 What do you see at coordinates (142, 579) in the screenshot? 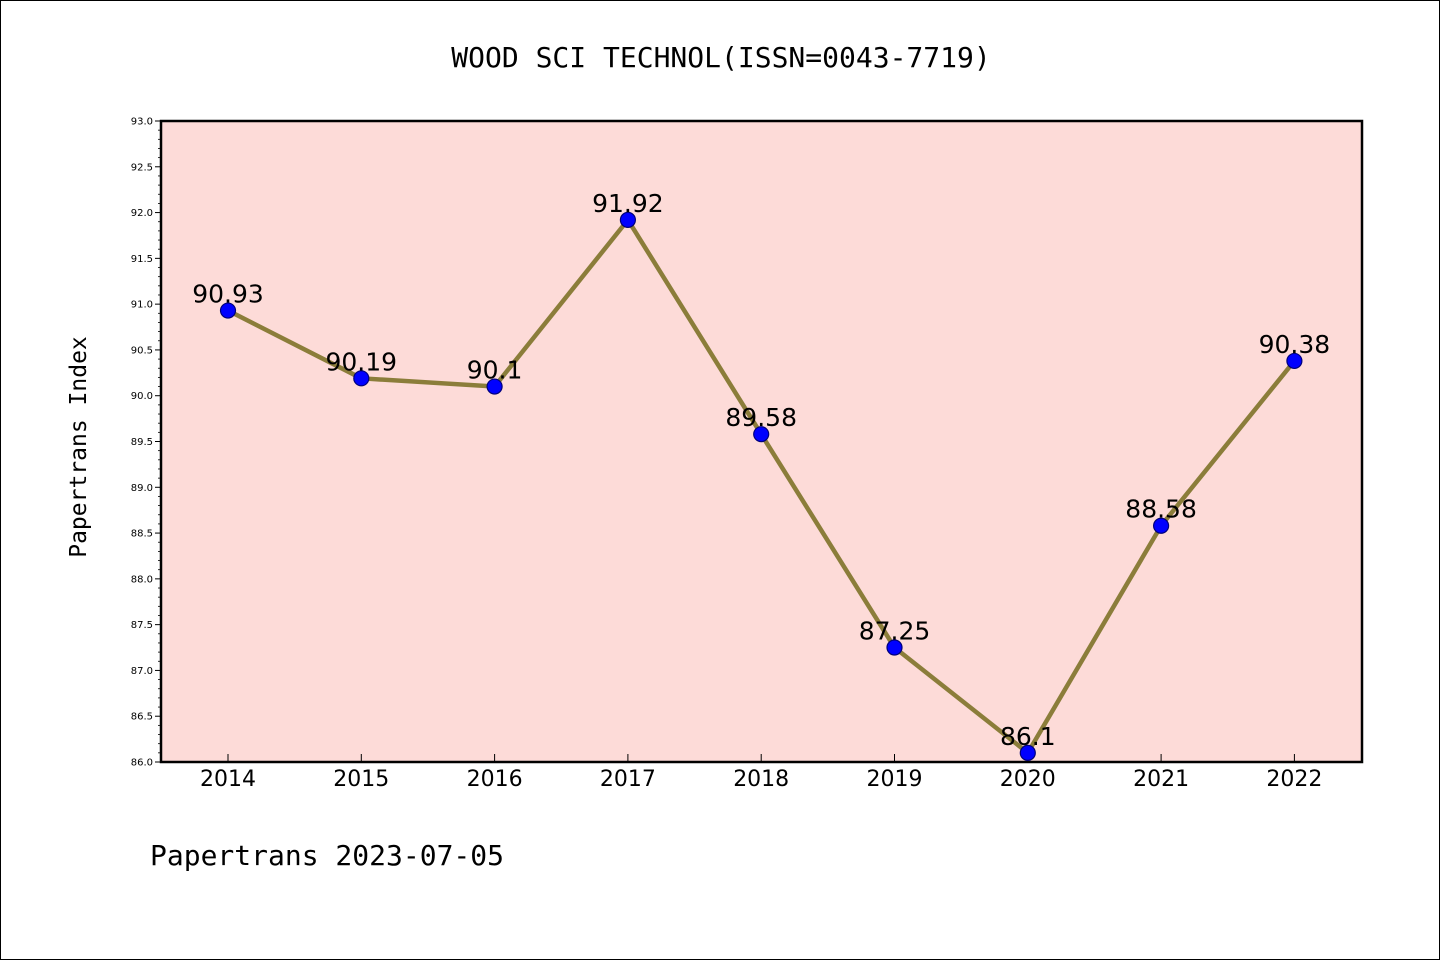
I see `y-tick-label: 88.0` at bounding box center [142, 579].